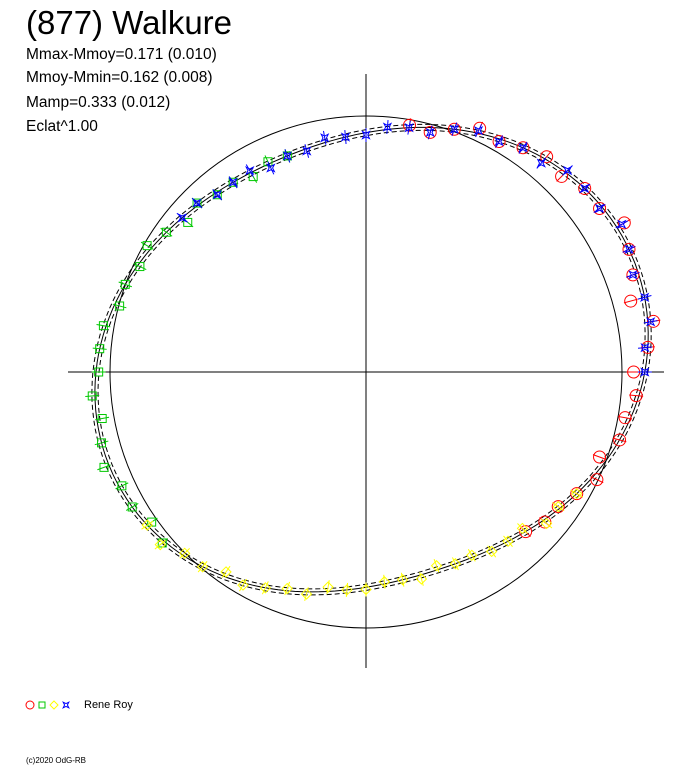  What do you see at coordinates (66, 705) in the screenshot?
I see `legend-symbol-star` at bounding box center [66, 705].